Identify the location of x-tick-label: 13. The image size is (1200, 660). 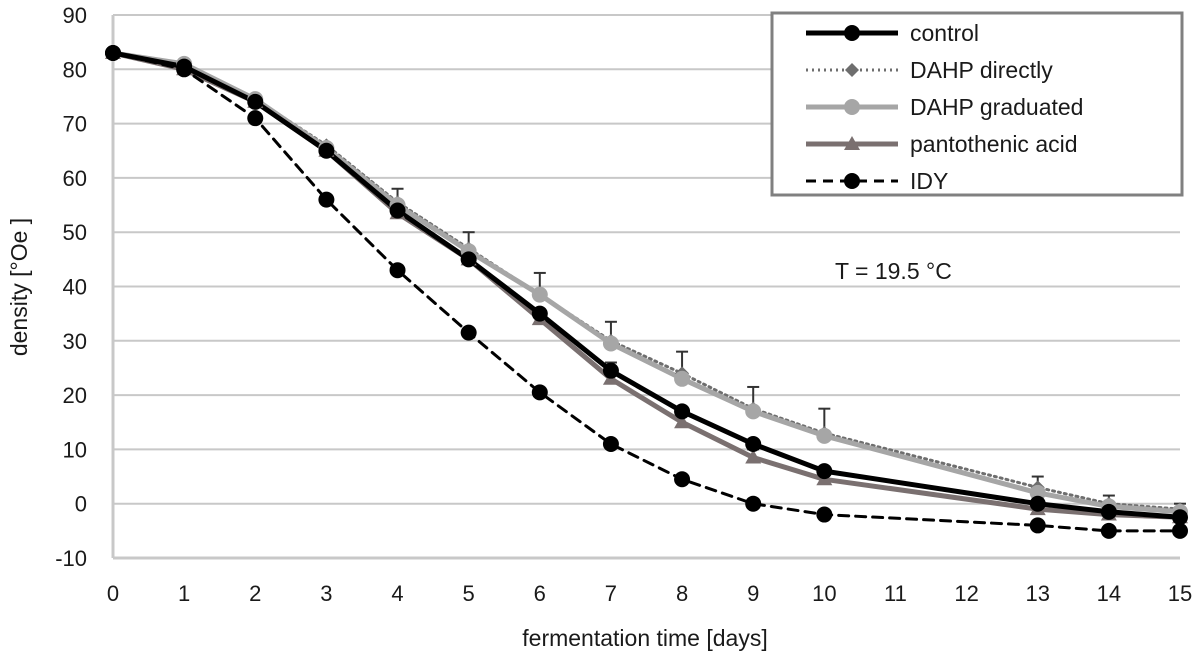
(1037, 593).